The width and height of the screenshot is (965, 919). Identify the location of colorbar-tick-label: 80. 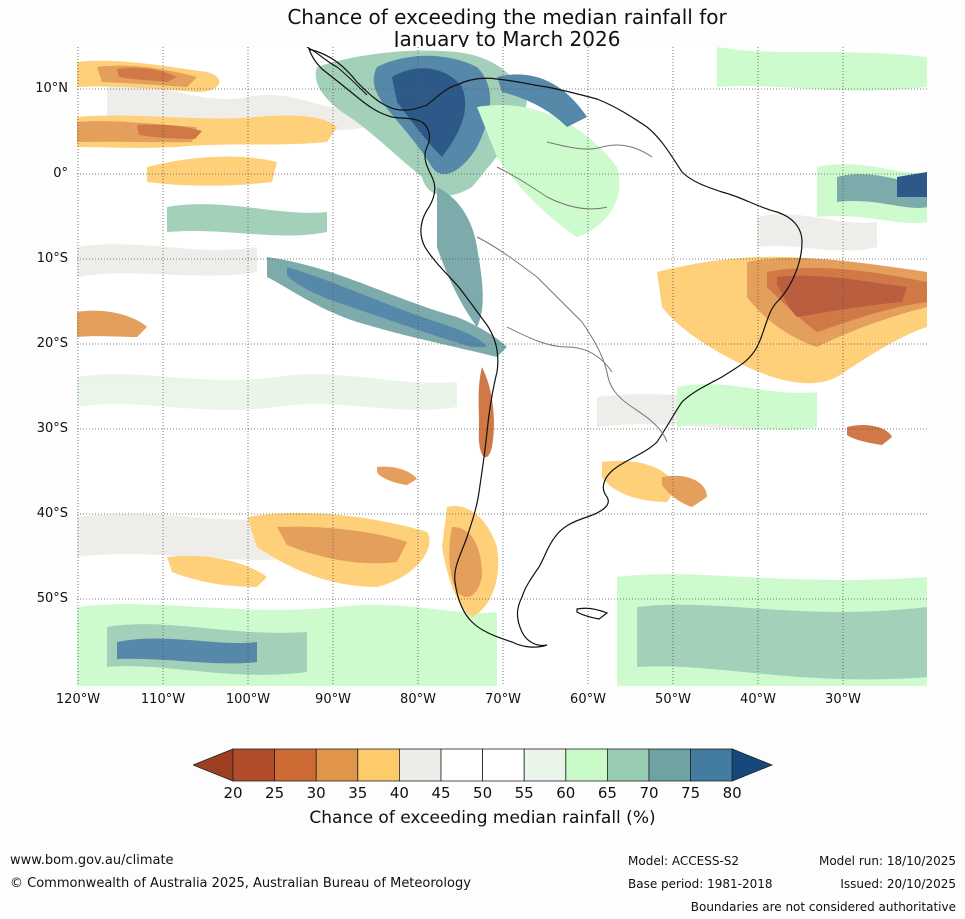
(732, 793).